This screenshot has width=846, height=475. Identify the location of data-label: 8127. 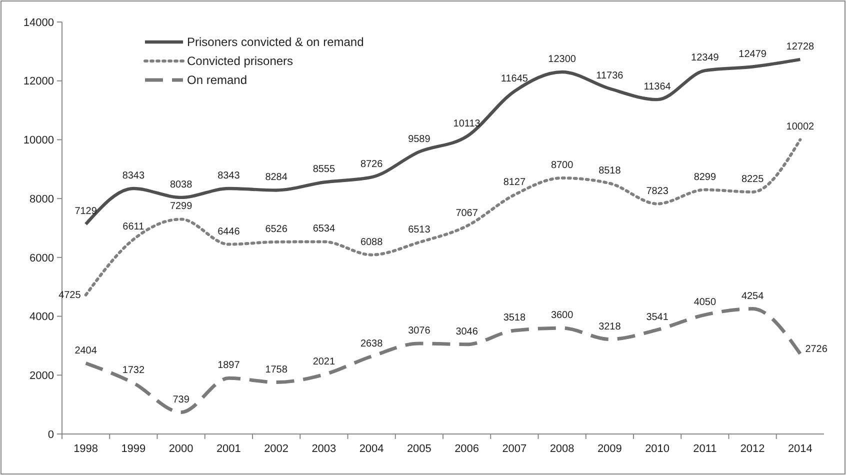
(514, 182).